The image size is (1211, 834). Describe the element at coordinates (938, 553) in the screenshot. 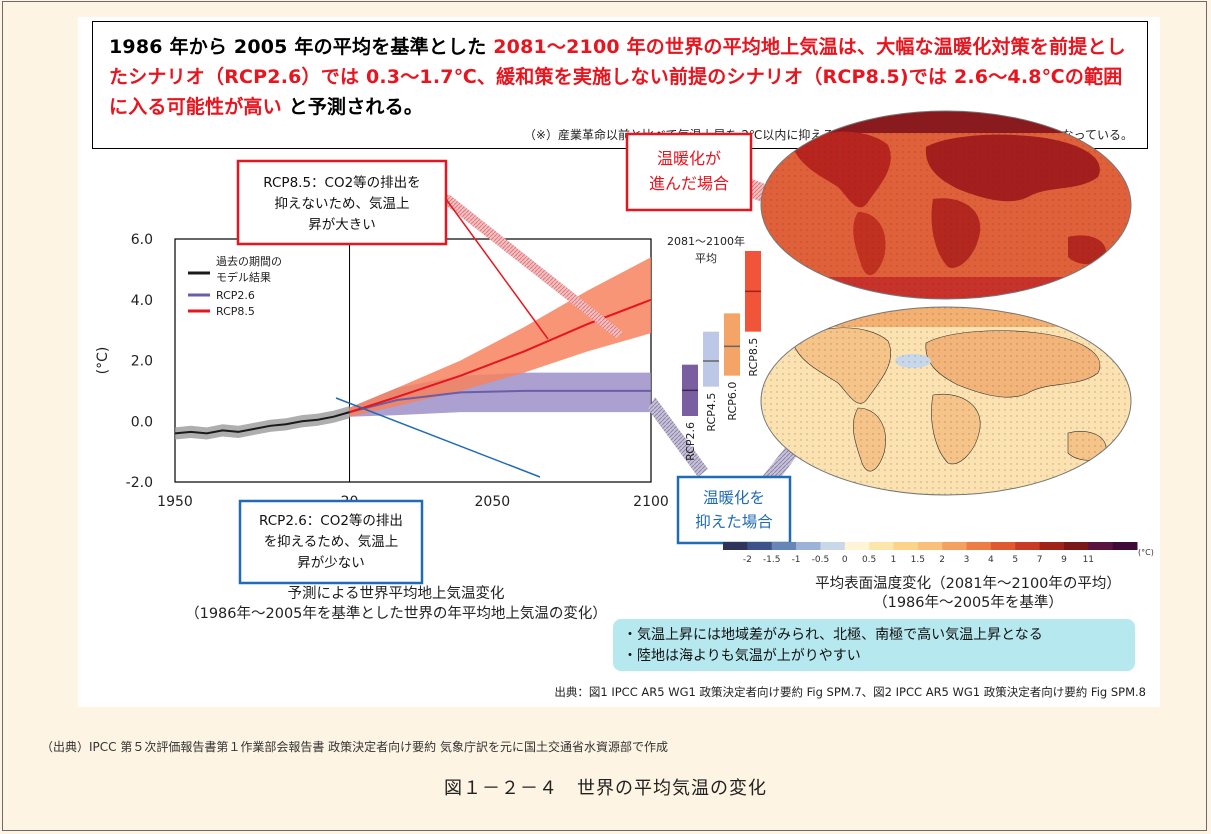

I see `map-colorbar: -2 -1.5 -1 -0.5 0 0.5 1 1.5 2 3 4 5 7 9 11 (°C)` at that location.